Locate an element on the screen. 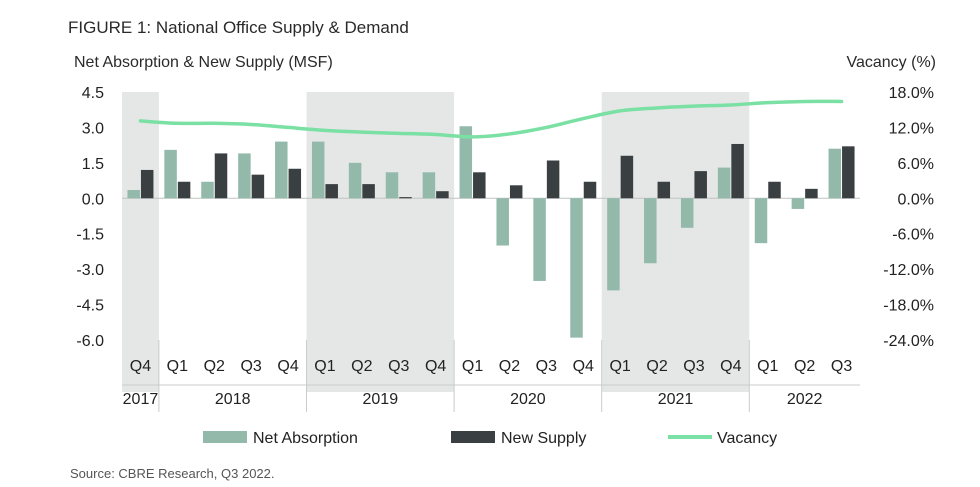 Image resolution: width=980 pixels, height=487 pixels. year-label-2021: 2021 is located at coordinates (676, 399).